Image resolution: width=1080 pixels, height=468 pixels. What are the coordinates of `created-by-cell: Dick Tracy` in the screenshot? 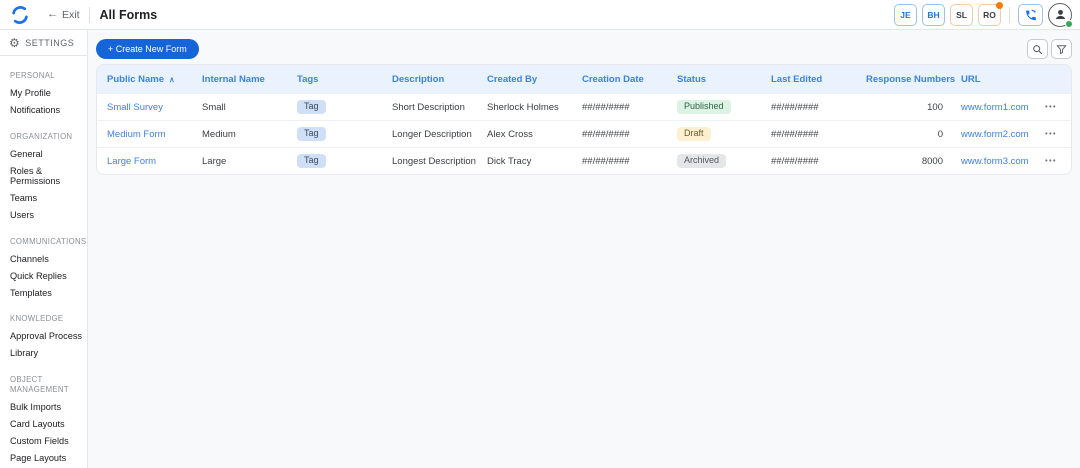 It's located at (509, 161).